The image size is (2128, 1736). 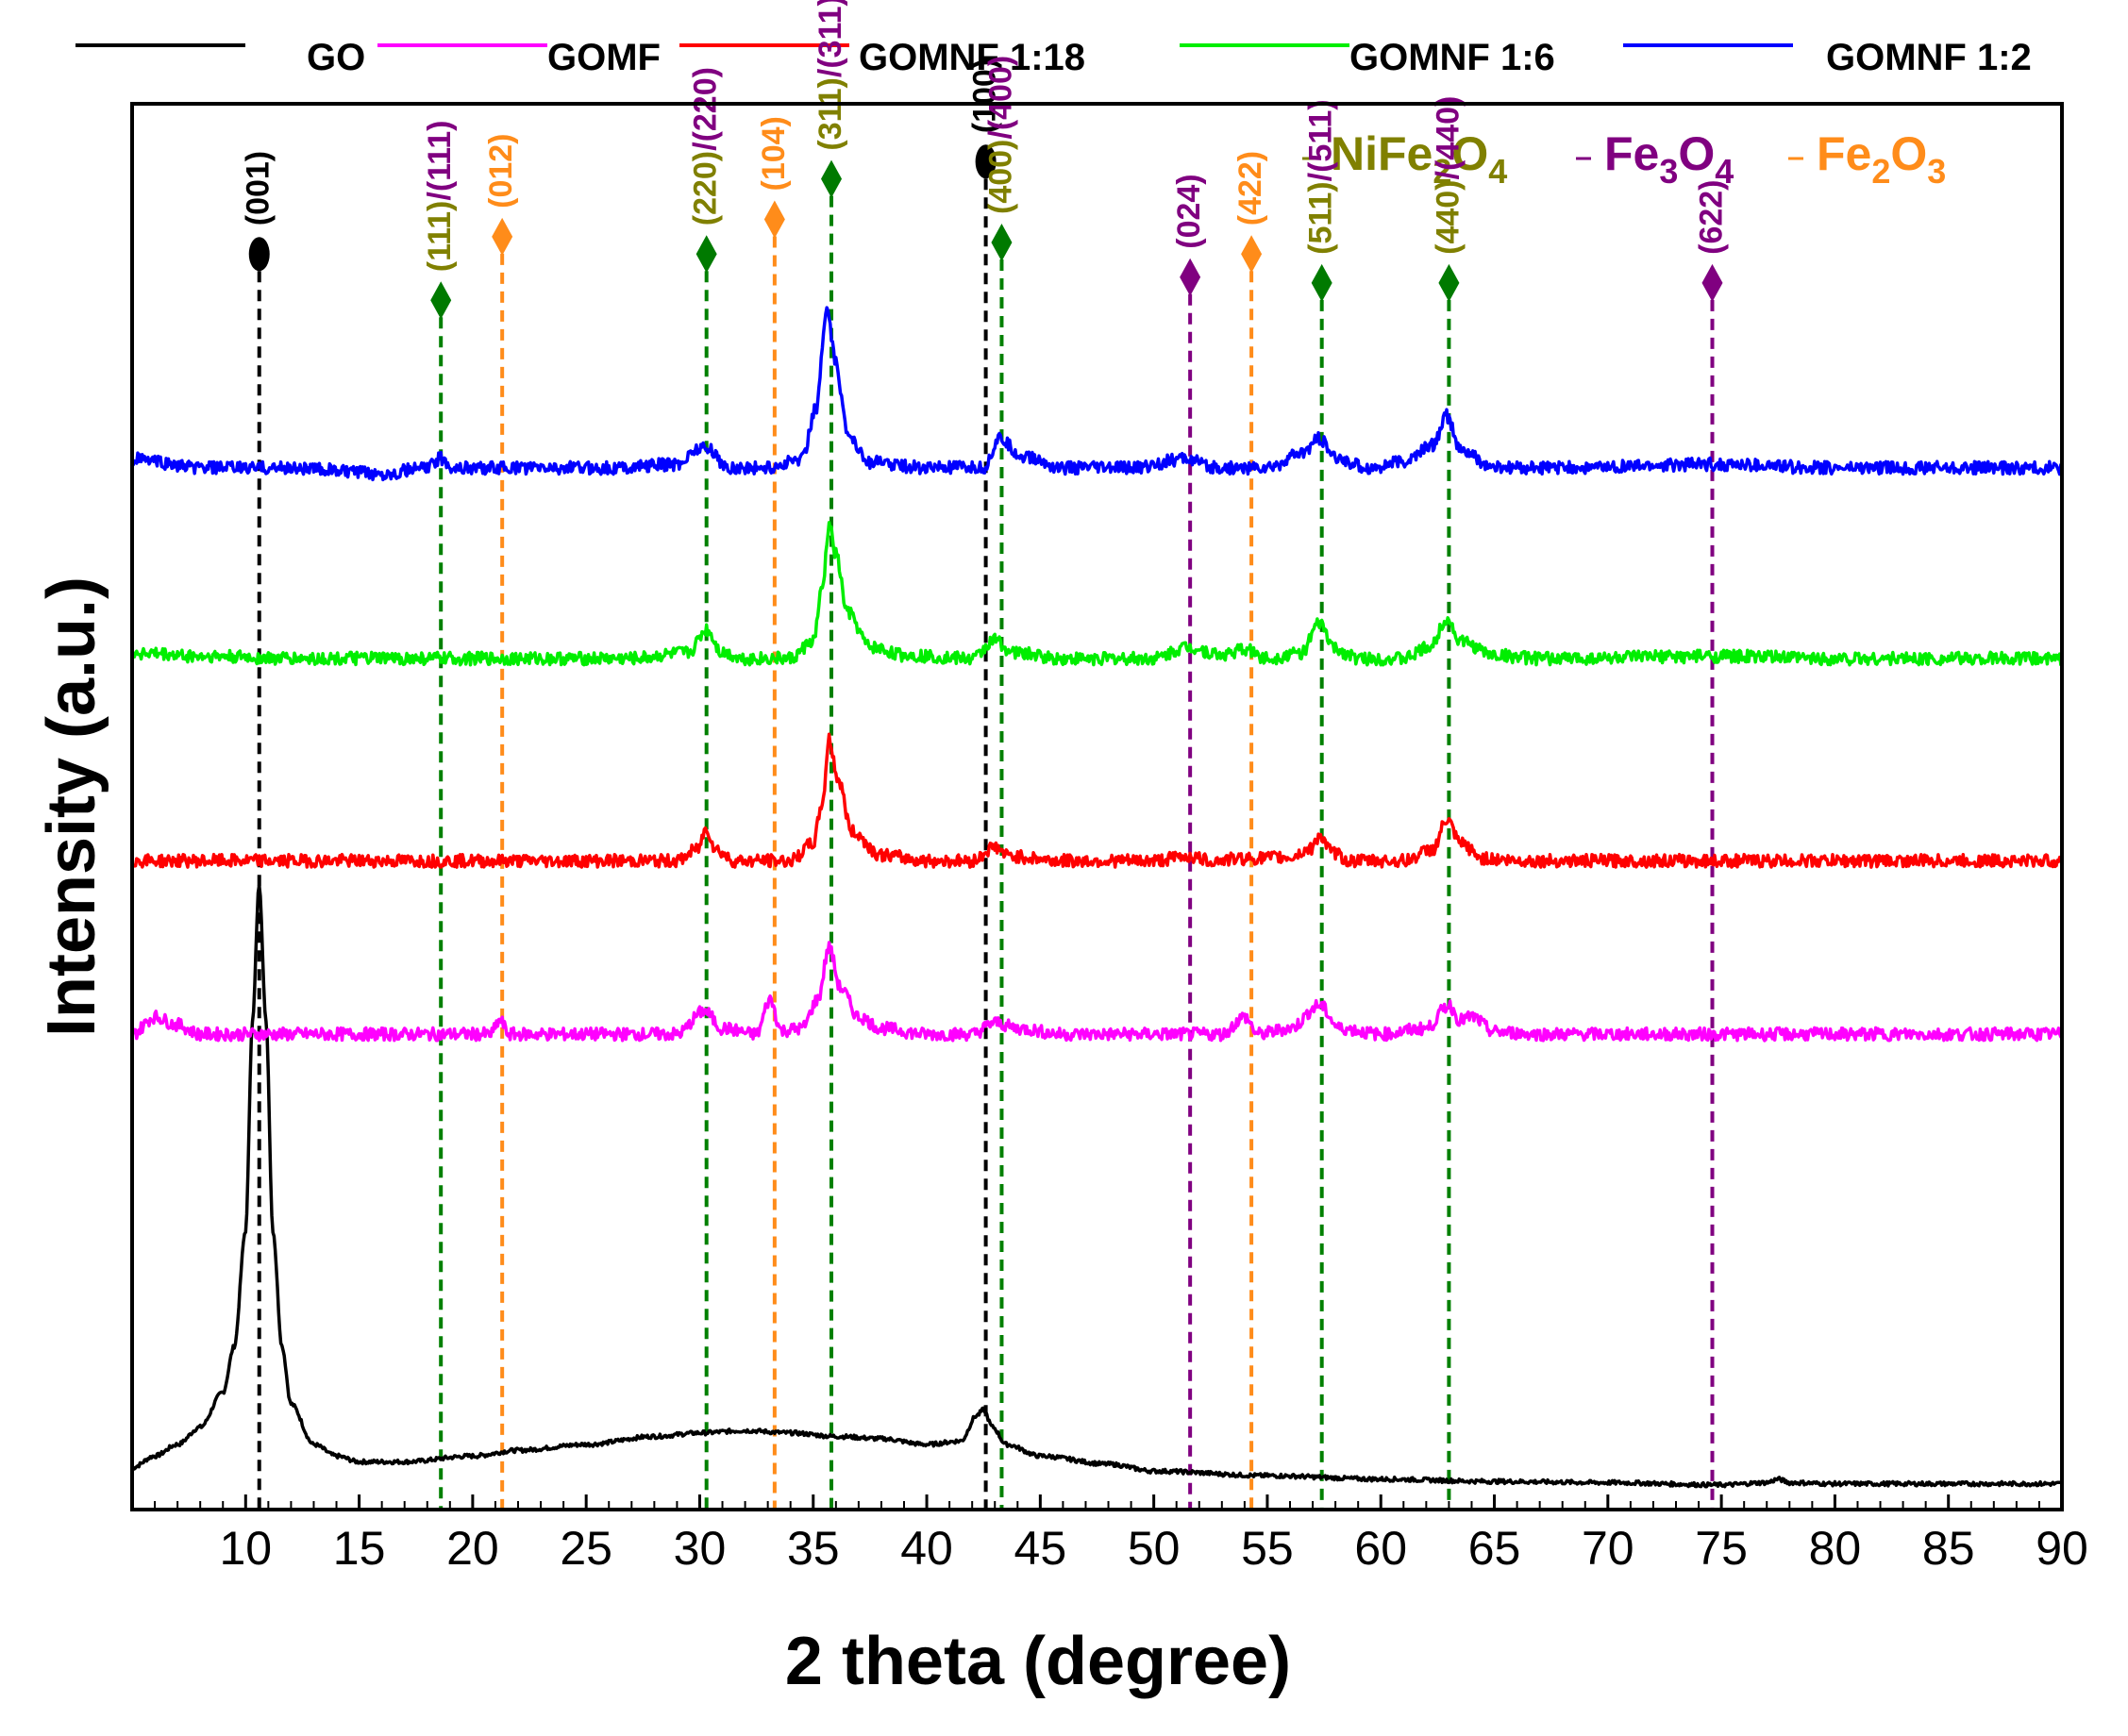 I want to click on x-tick-label: 30, so click(x=700, y=1548).